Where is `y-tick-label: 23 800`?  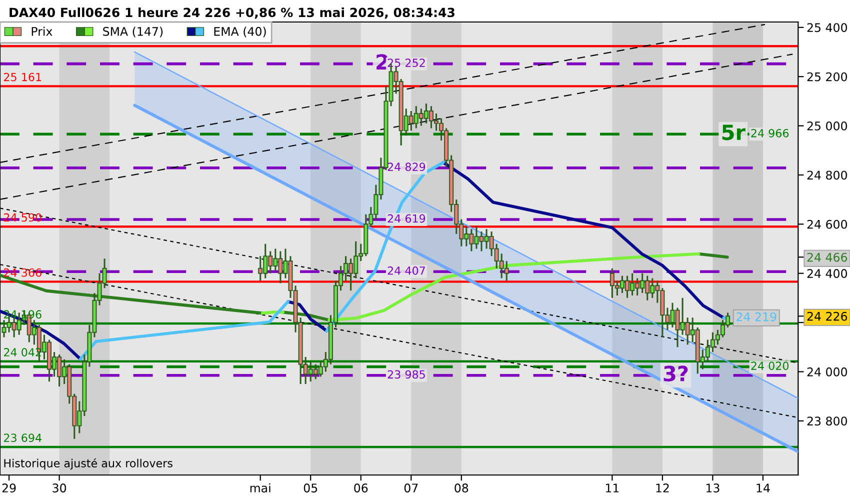
y-tick-label: 23 800 is located at coordinates (827, 421).